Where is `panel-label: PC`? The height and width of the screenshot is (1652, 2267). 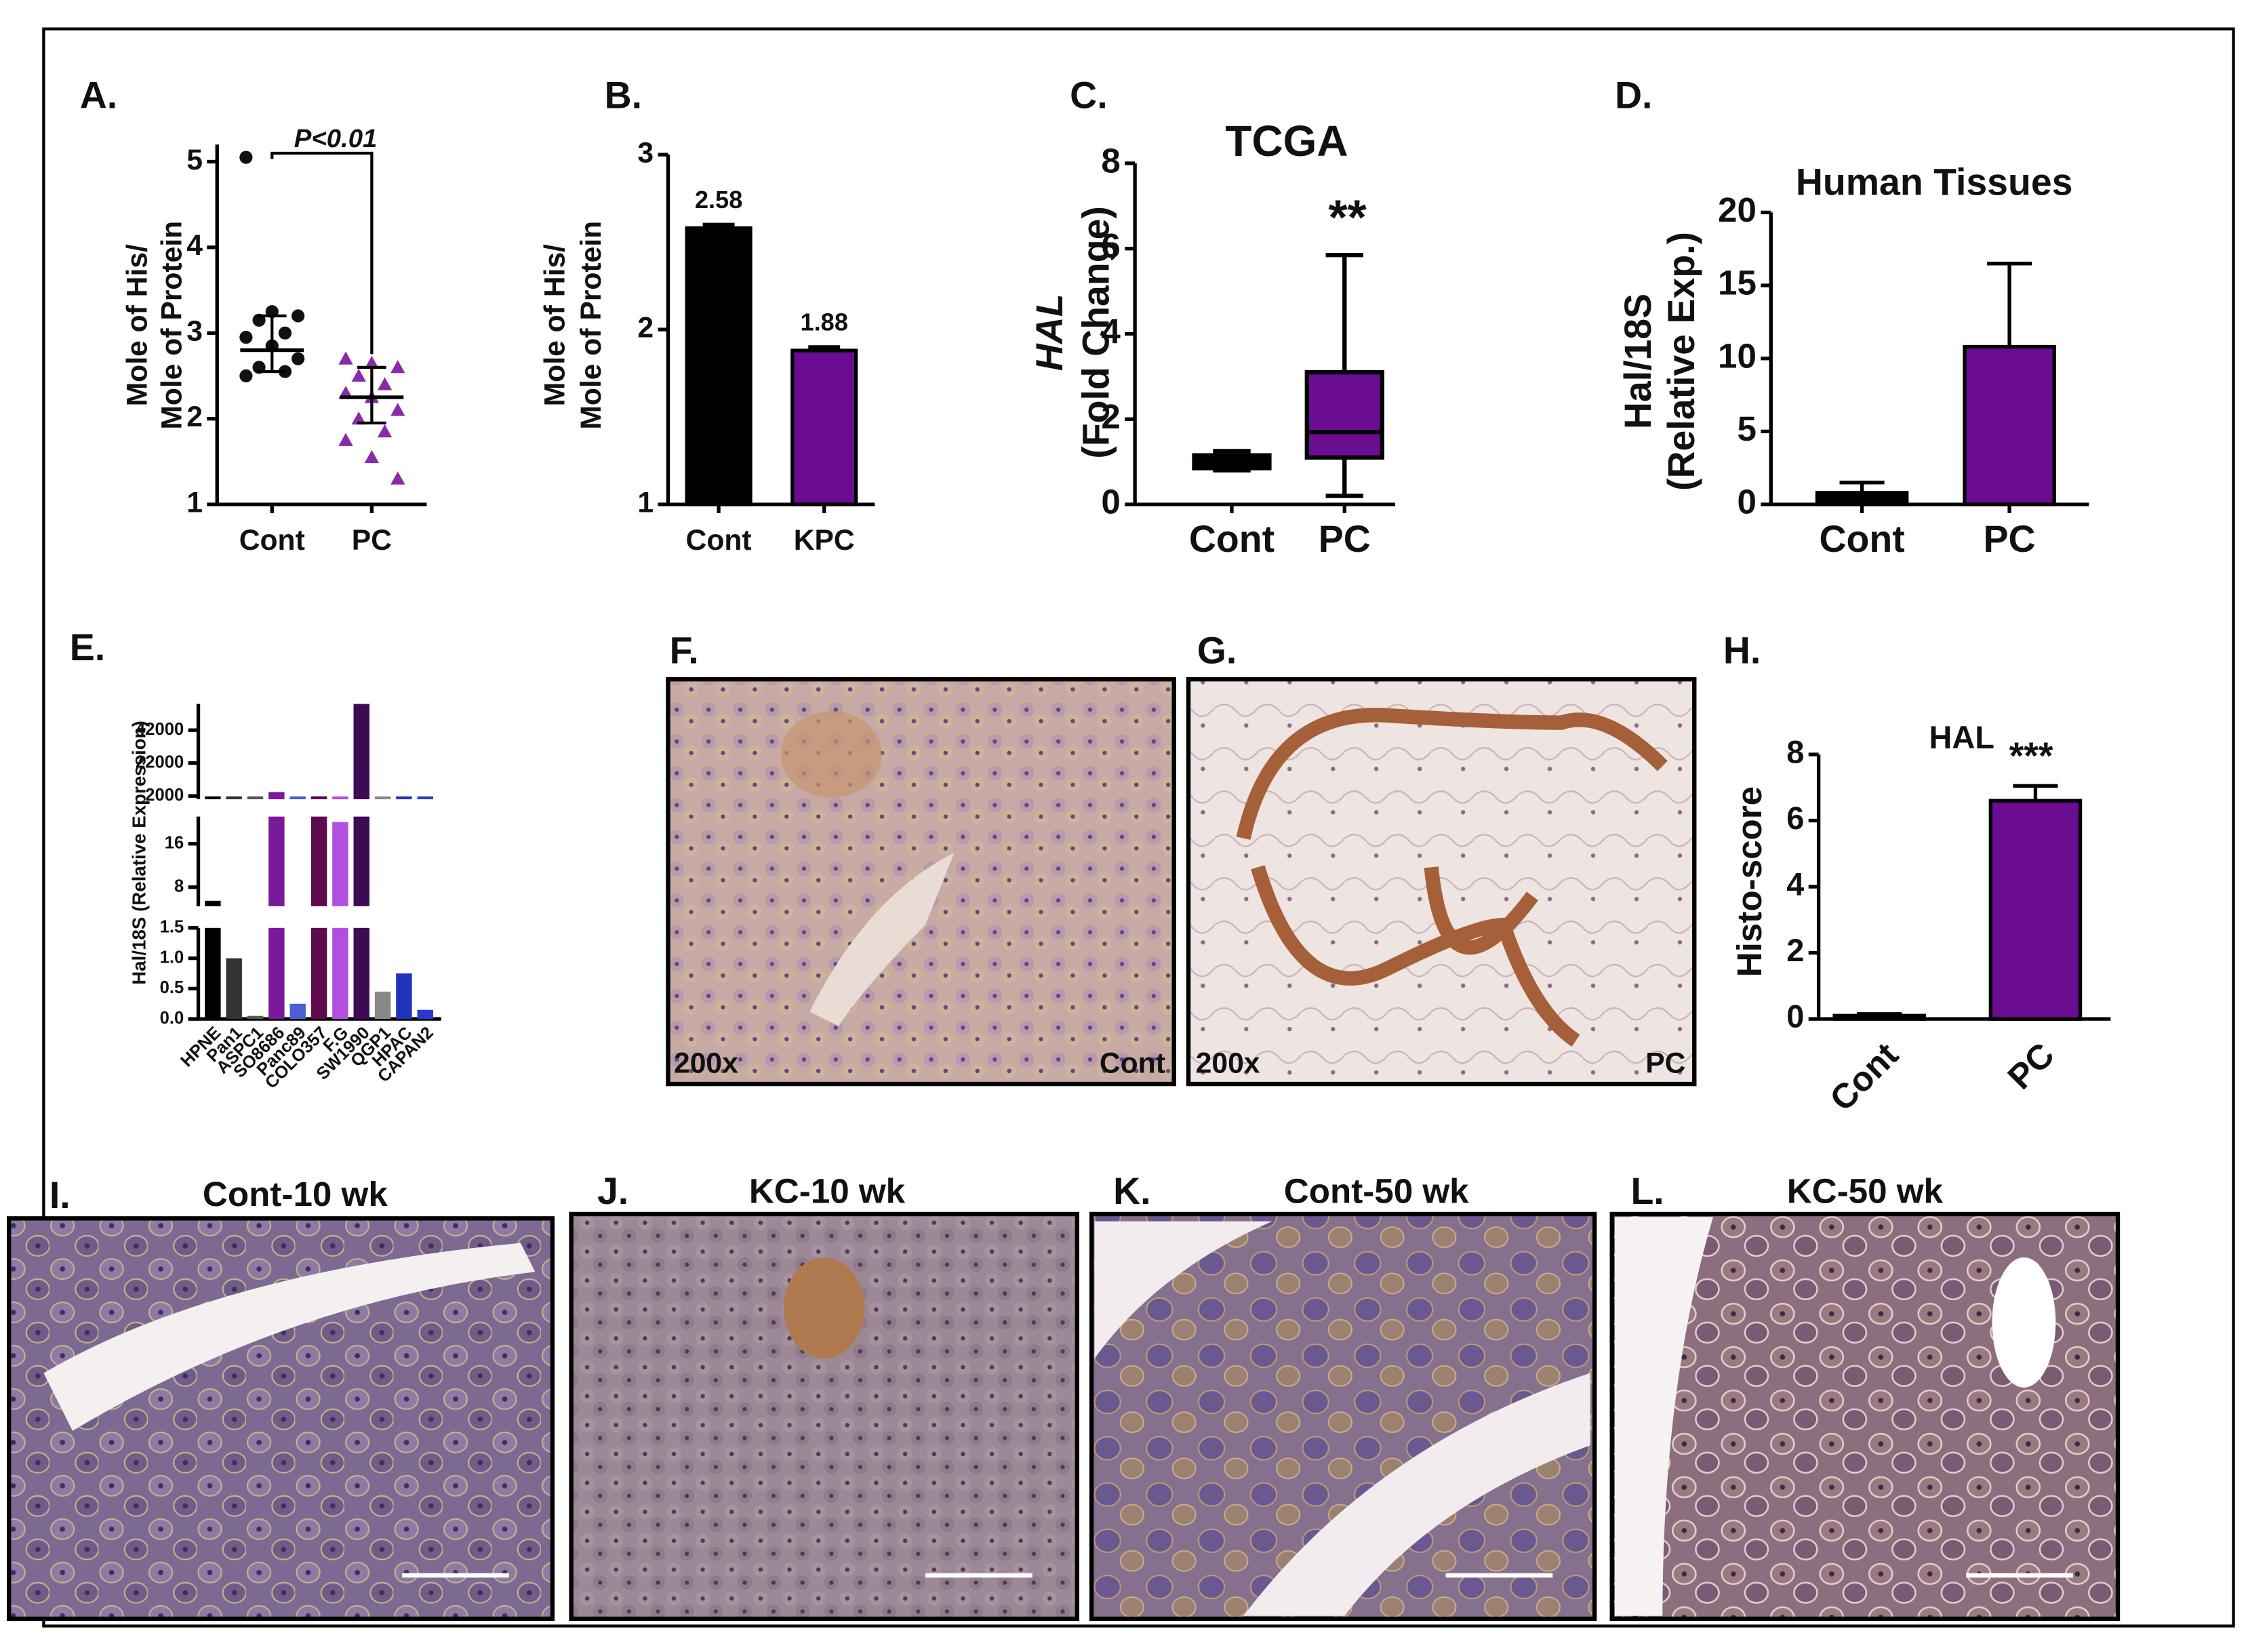
panel-label: PC is located at coordinates (1665, 1063).